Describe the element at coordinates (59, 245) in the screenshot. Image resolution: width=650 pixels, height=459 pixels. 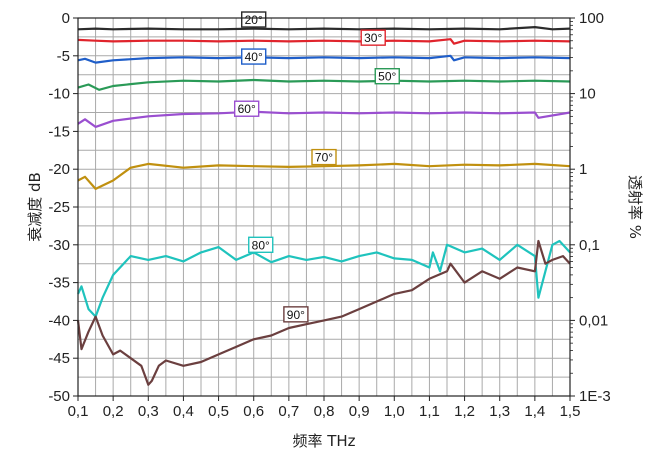
I see `y-tick-label: -30` at that location.